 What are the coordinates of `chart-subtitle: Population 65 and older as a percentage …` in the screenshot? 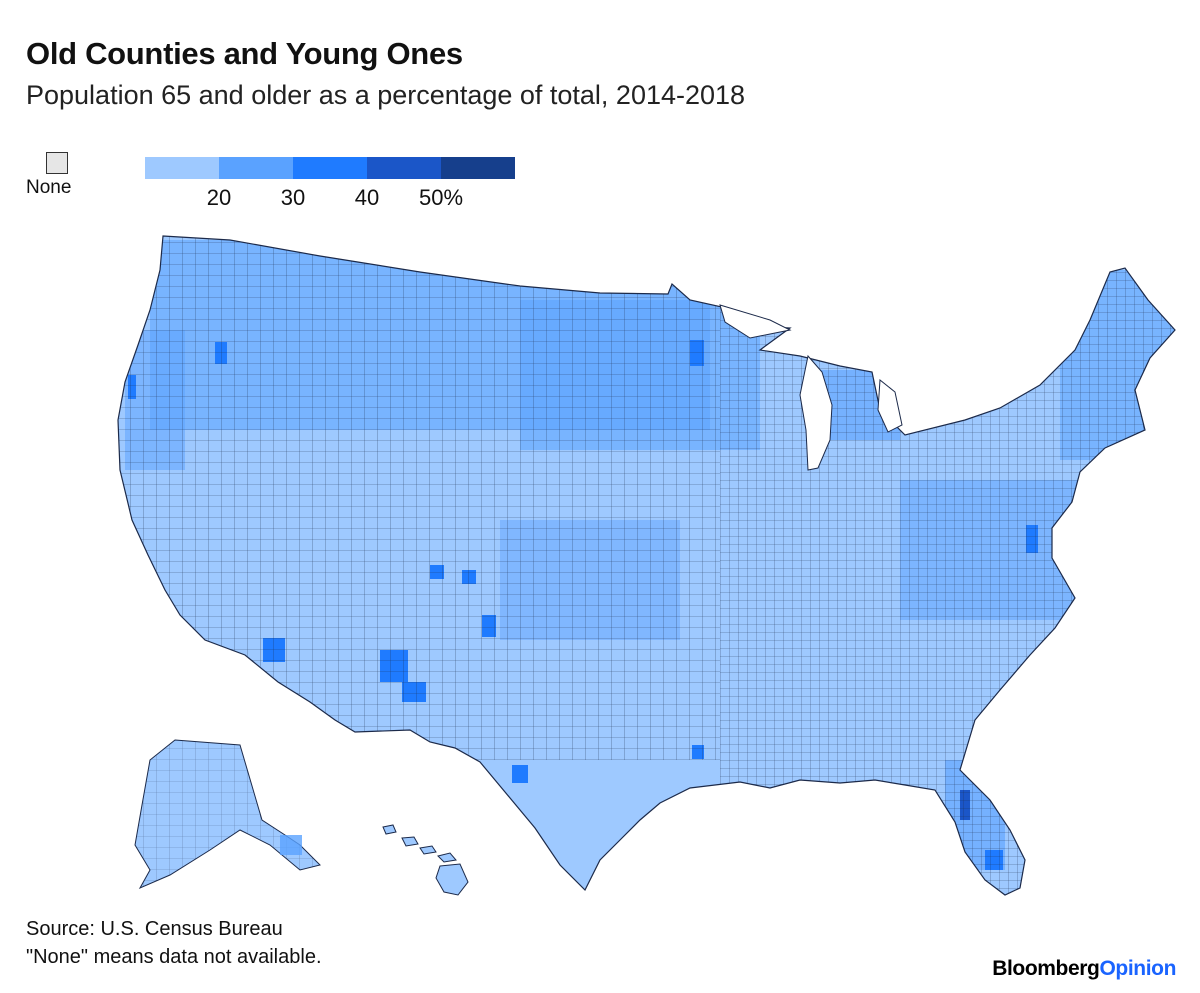 It's located at (386, 95).